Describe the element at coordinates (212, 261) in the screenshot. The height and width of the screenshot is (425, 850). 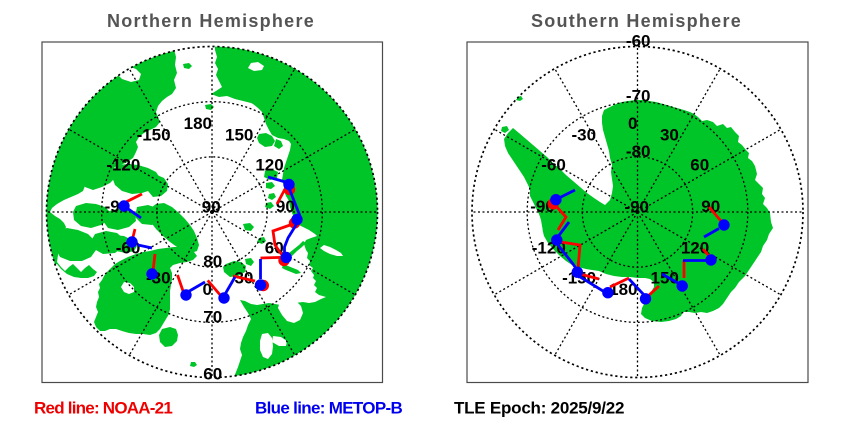
I see `svg-text: 80` at that location.